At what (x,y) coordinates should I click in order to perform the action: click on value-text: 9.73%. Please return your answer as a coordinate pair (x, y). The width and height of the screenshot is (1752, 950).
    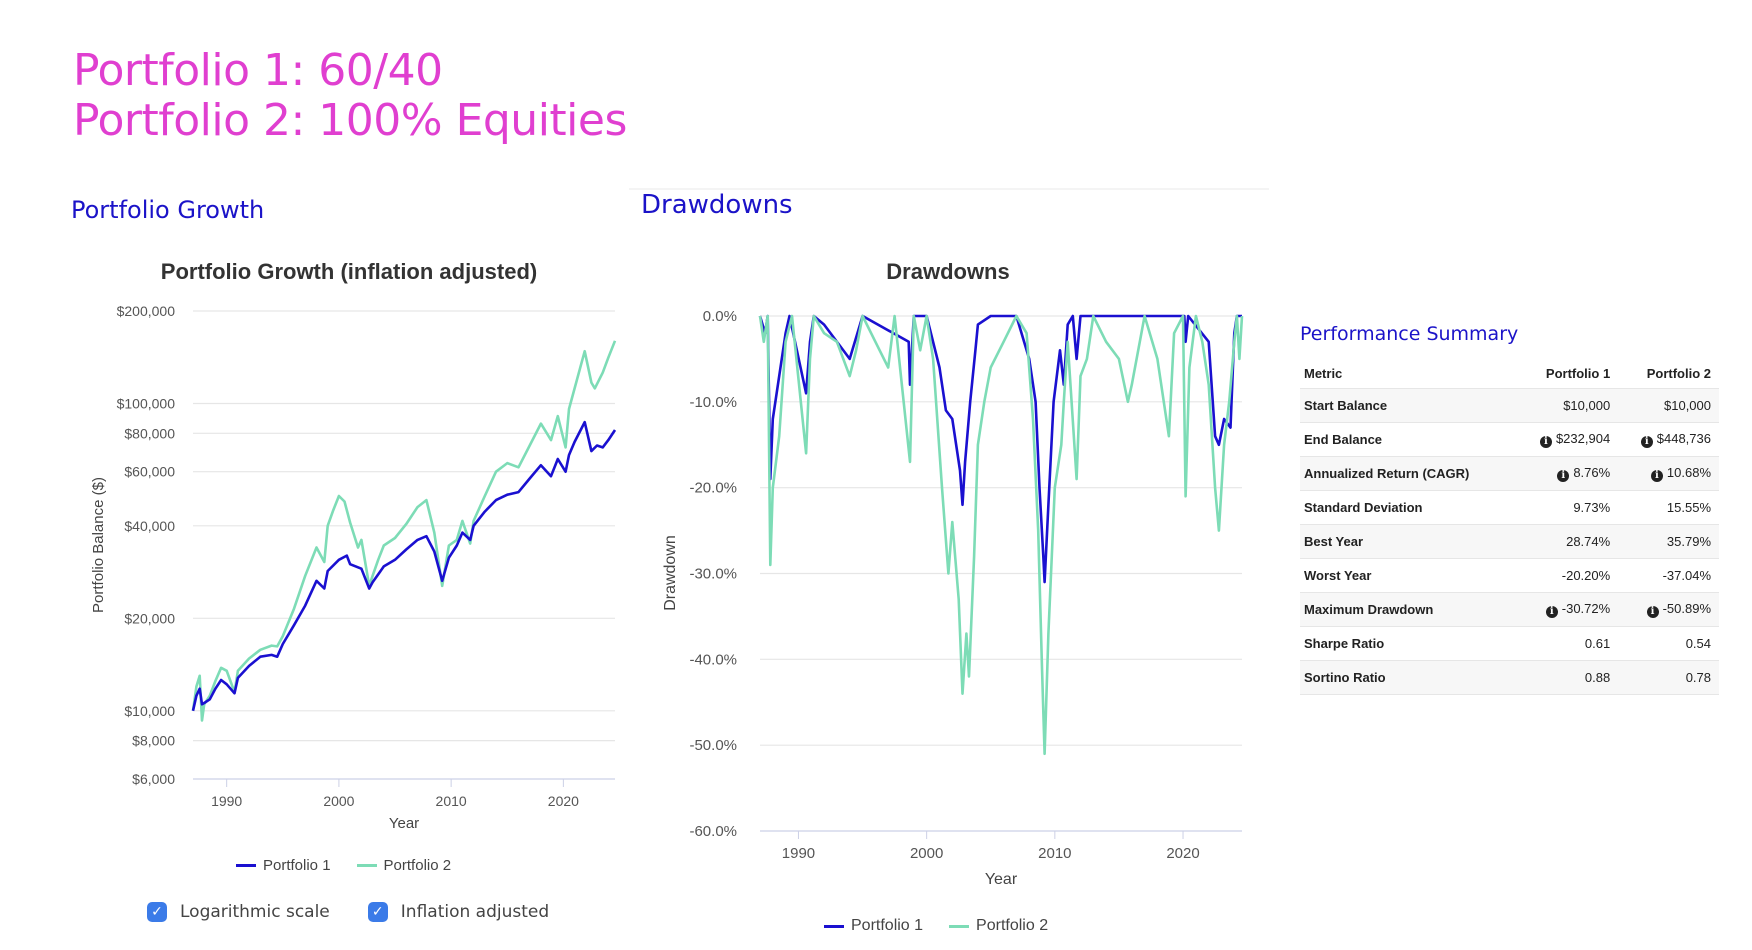
    Looking at the image, I should click on (1592, 507).